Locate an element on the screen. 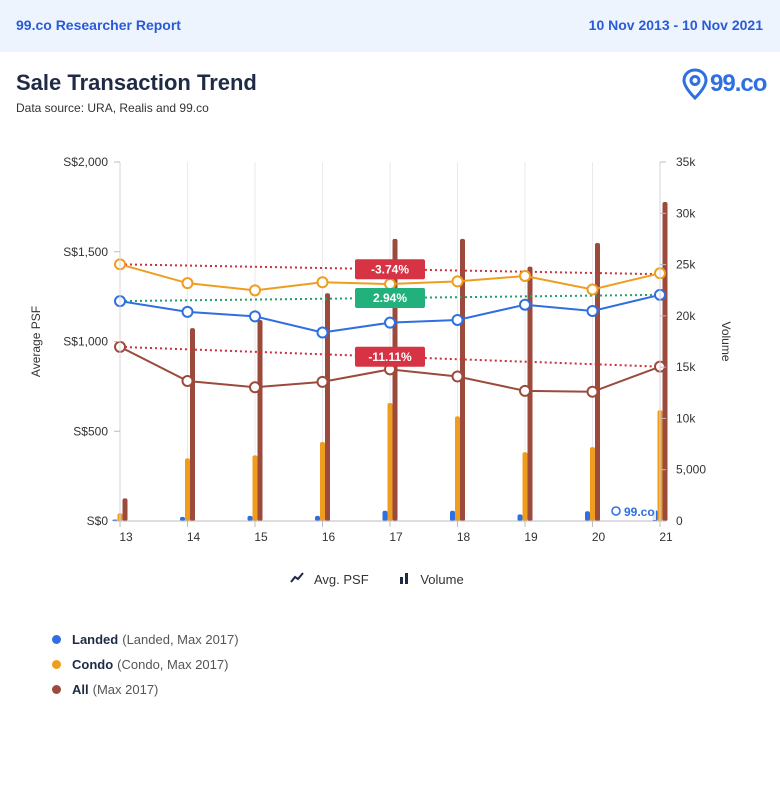 This screenshot has height=800, width=780. bar-chart-icon is located at coordinates (404, 579).